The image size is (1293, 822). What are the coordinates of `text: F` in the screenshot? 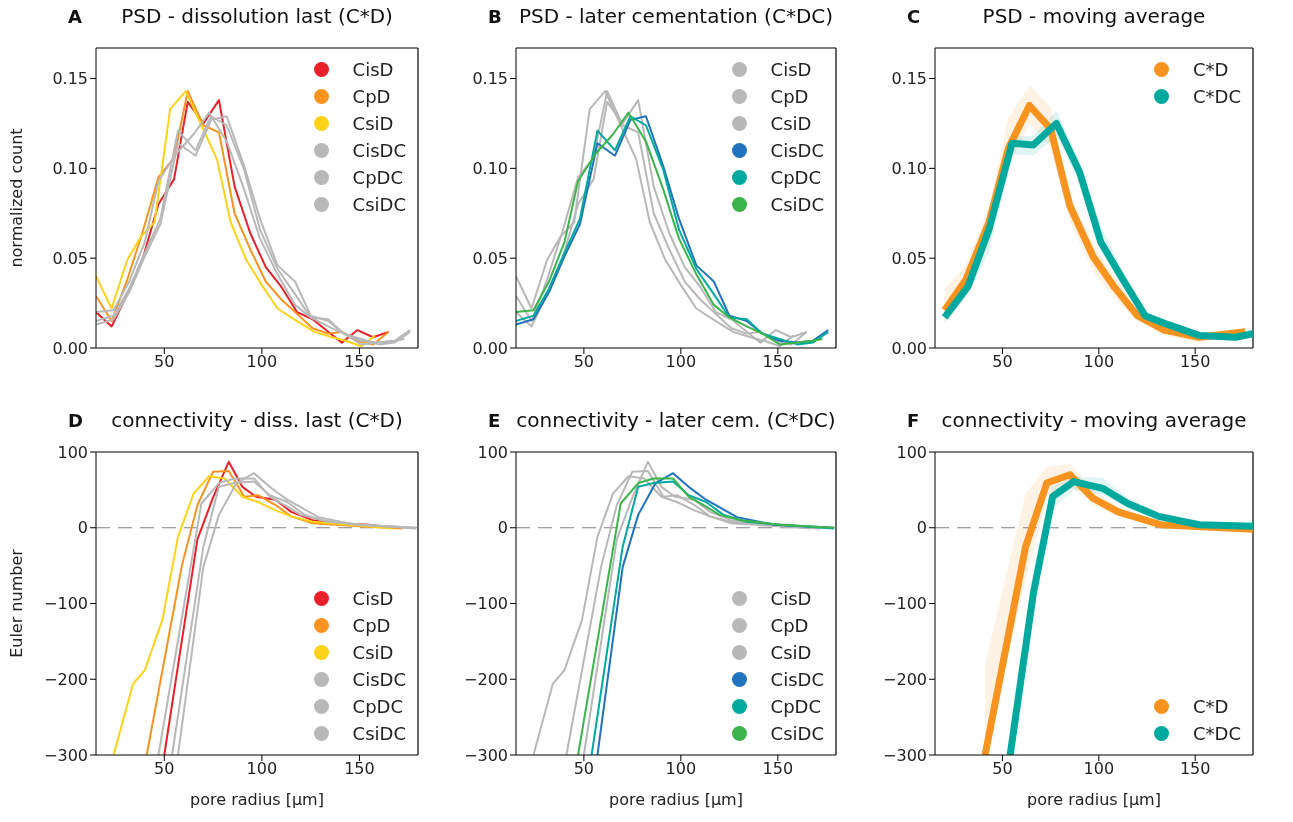 It's located at (913, 420).